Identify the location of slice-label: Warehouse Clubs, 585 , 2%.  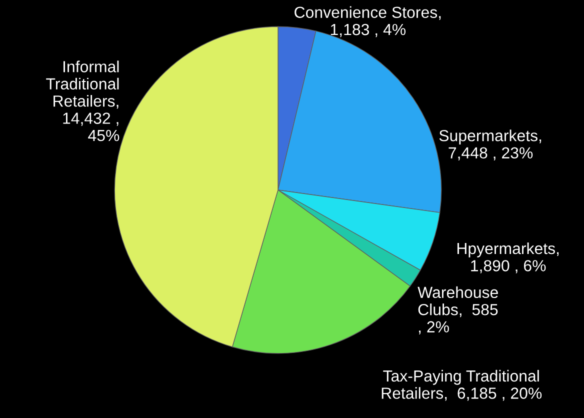
(458, 310).